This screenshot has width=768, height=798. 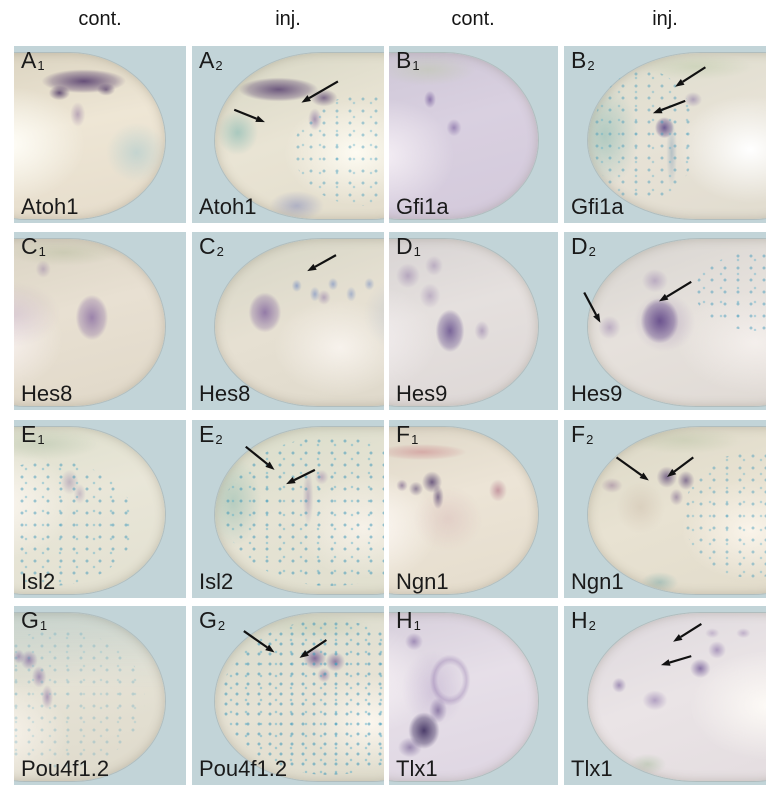 I want to click on column-header-cont-1: cont., so click(x=100, y=19).